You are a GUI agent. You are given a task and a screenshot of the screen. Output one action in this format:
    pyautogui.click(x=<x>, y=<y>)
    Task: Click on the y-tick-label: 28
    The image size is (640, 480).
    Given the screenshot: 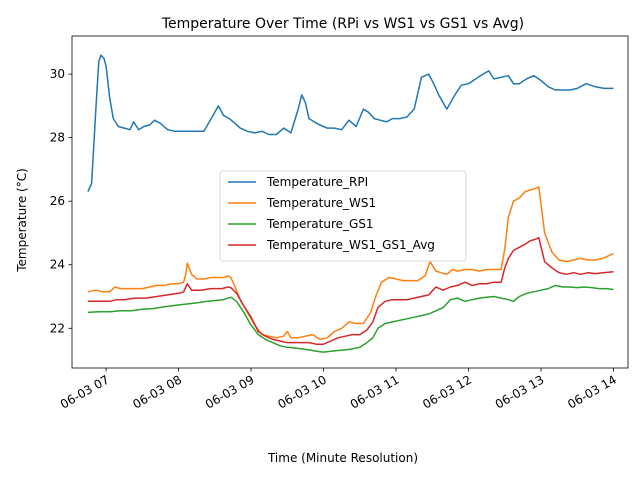 What is the action you would take?
    pyautogui.click(x=57, y=138)
    